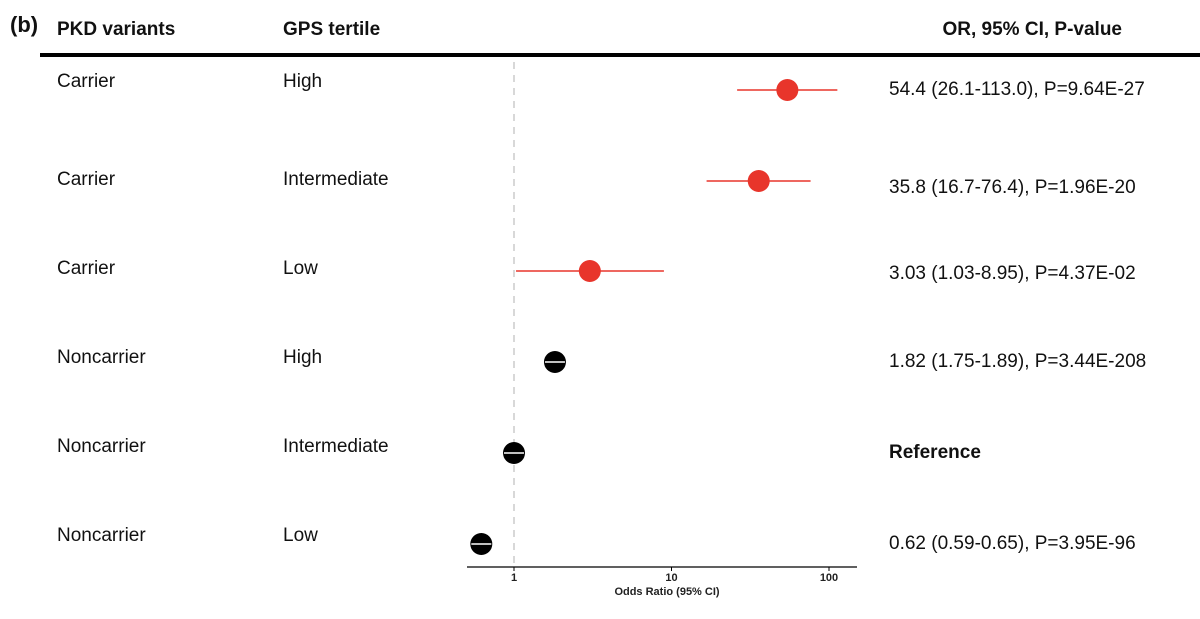 The image size is (1200, 619). What do you see at coordinates (116, 29) in the screenshot?
I see `header-pkd-variants: PKD variants` at bounding box center [116, 29].